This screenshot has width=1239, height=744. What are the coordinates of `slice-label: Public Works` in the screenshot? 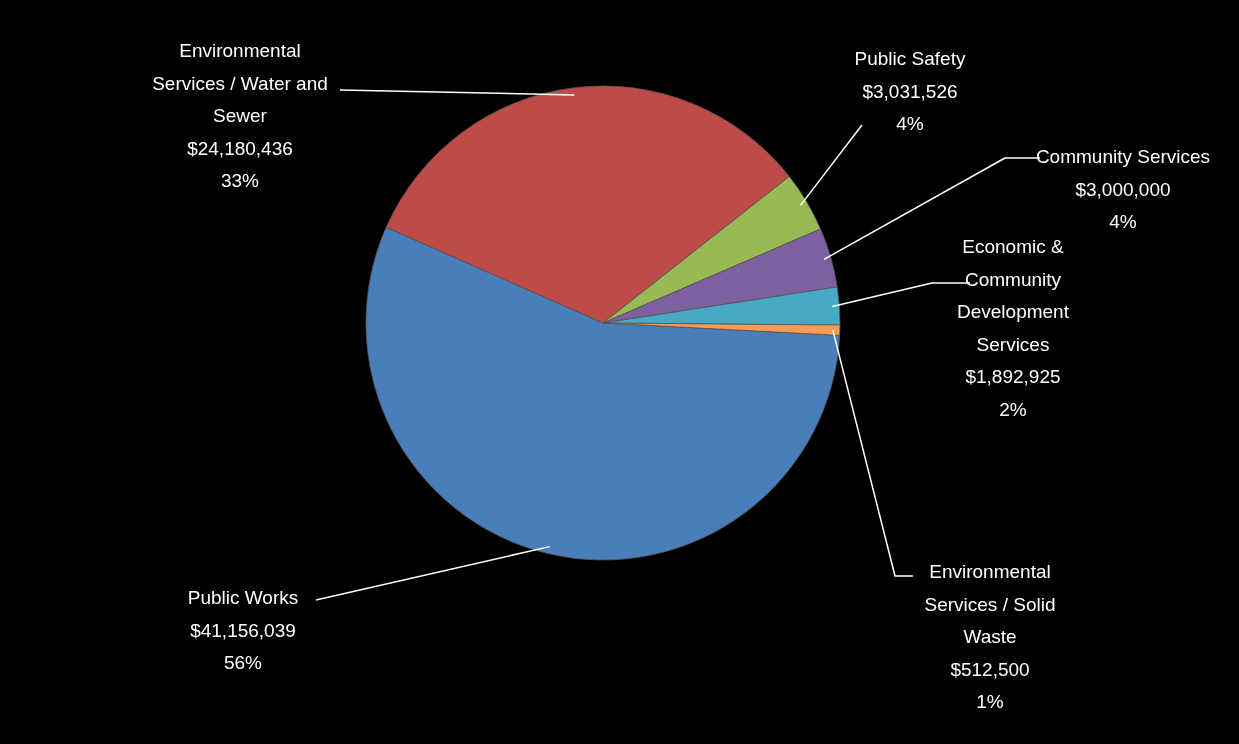 It's located at (243, 597).